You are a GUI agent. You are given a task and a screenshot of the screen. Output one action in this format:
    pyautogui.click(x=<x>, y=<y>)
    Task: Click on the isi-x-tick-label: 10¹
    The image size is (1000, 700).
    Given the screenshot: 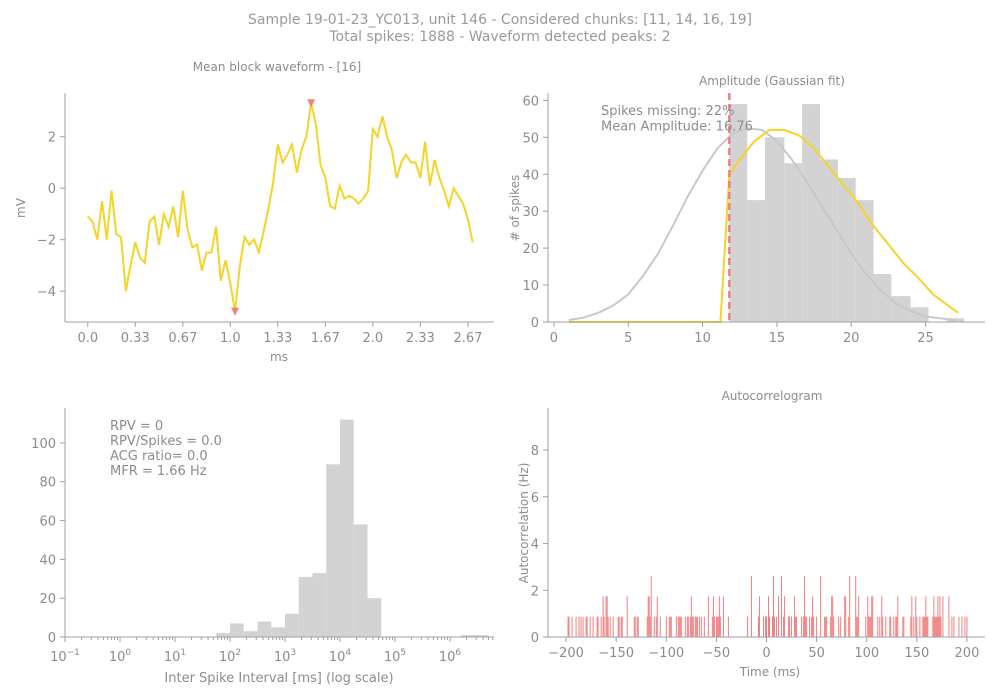 What is the action you would take?
    pyautogui.click(x=175, y=656)
    